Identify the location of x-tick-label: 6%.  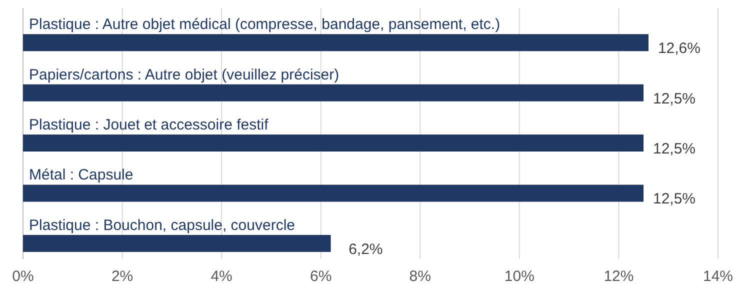
(321, 276).